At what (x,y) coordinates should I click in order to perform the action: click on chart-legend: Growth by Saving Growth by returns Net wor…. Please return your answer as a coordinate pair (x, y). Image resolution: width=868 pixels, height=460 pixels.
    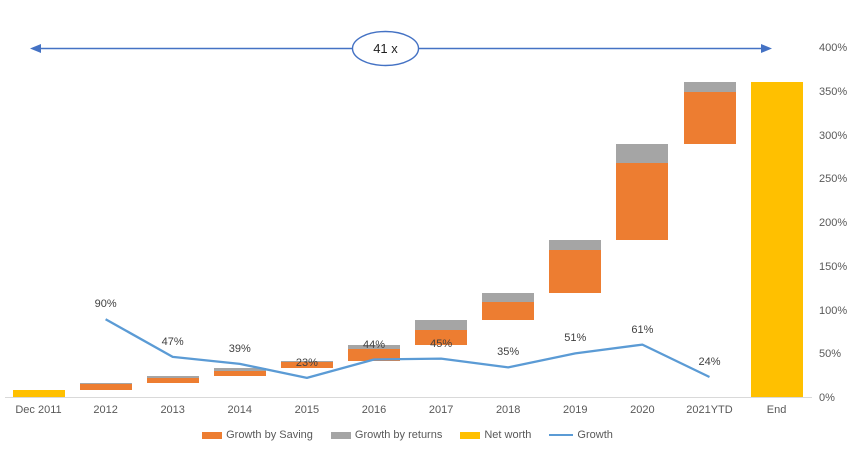
    Looking at the image, I should click on (407, 435).